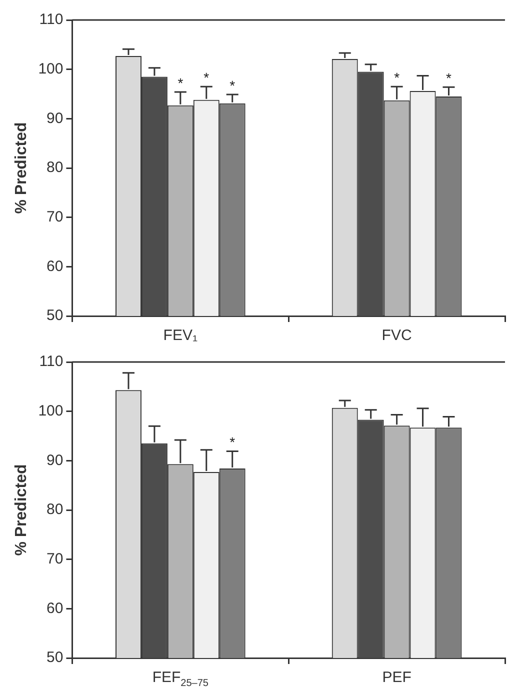 This screenshot has width=515, height=700. What do you see at coordinates (397, 677) in the screenshot?
I see `x-tick-label: PEF` at bounding box center [397, 677].